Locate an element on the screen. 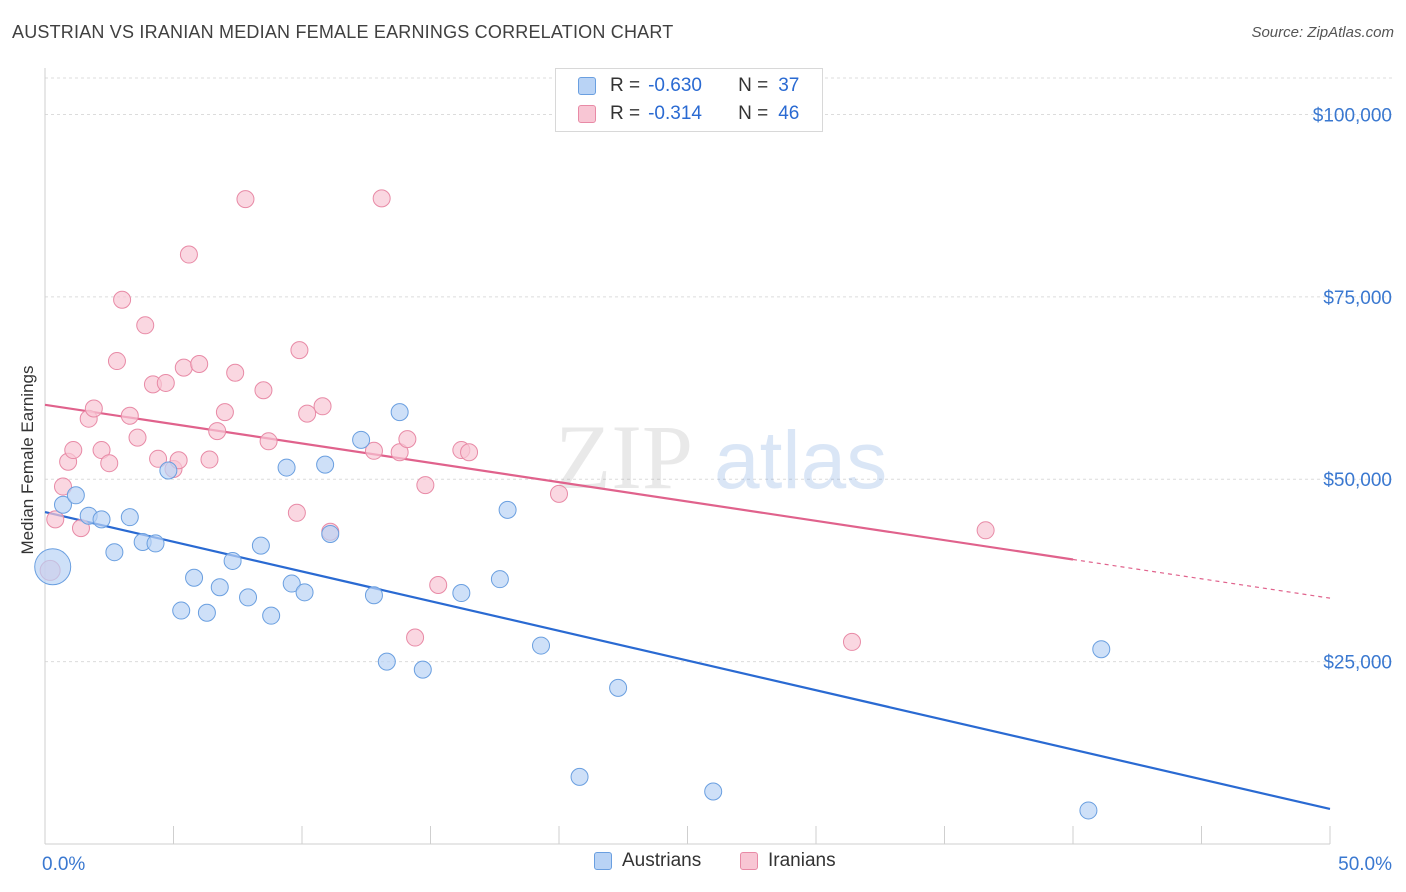 This screenshot has width=1406, height=892. x-tick-label: 0.0% is located at coordinates (63, 864).